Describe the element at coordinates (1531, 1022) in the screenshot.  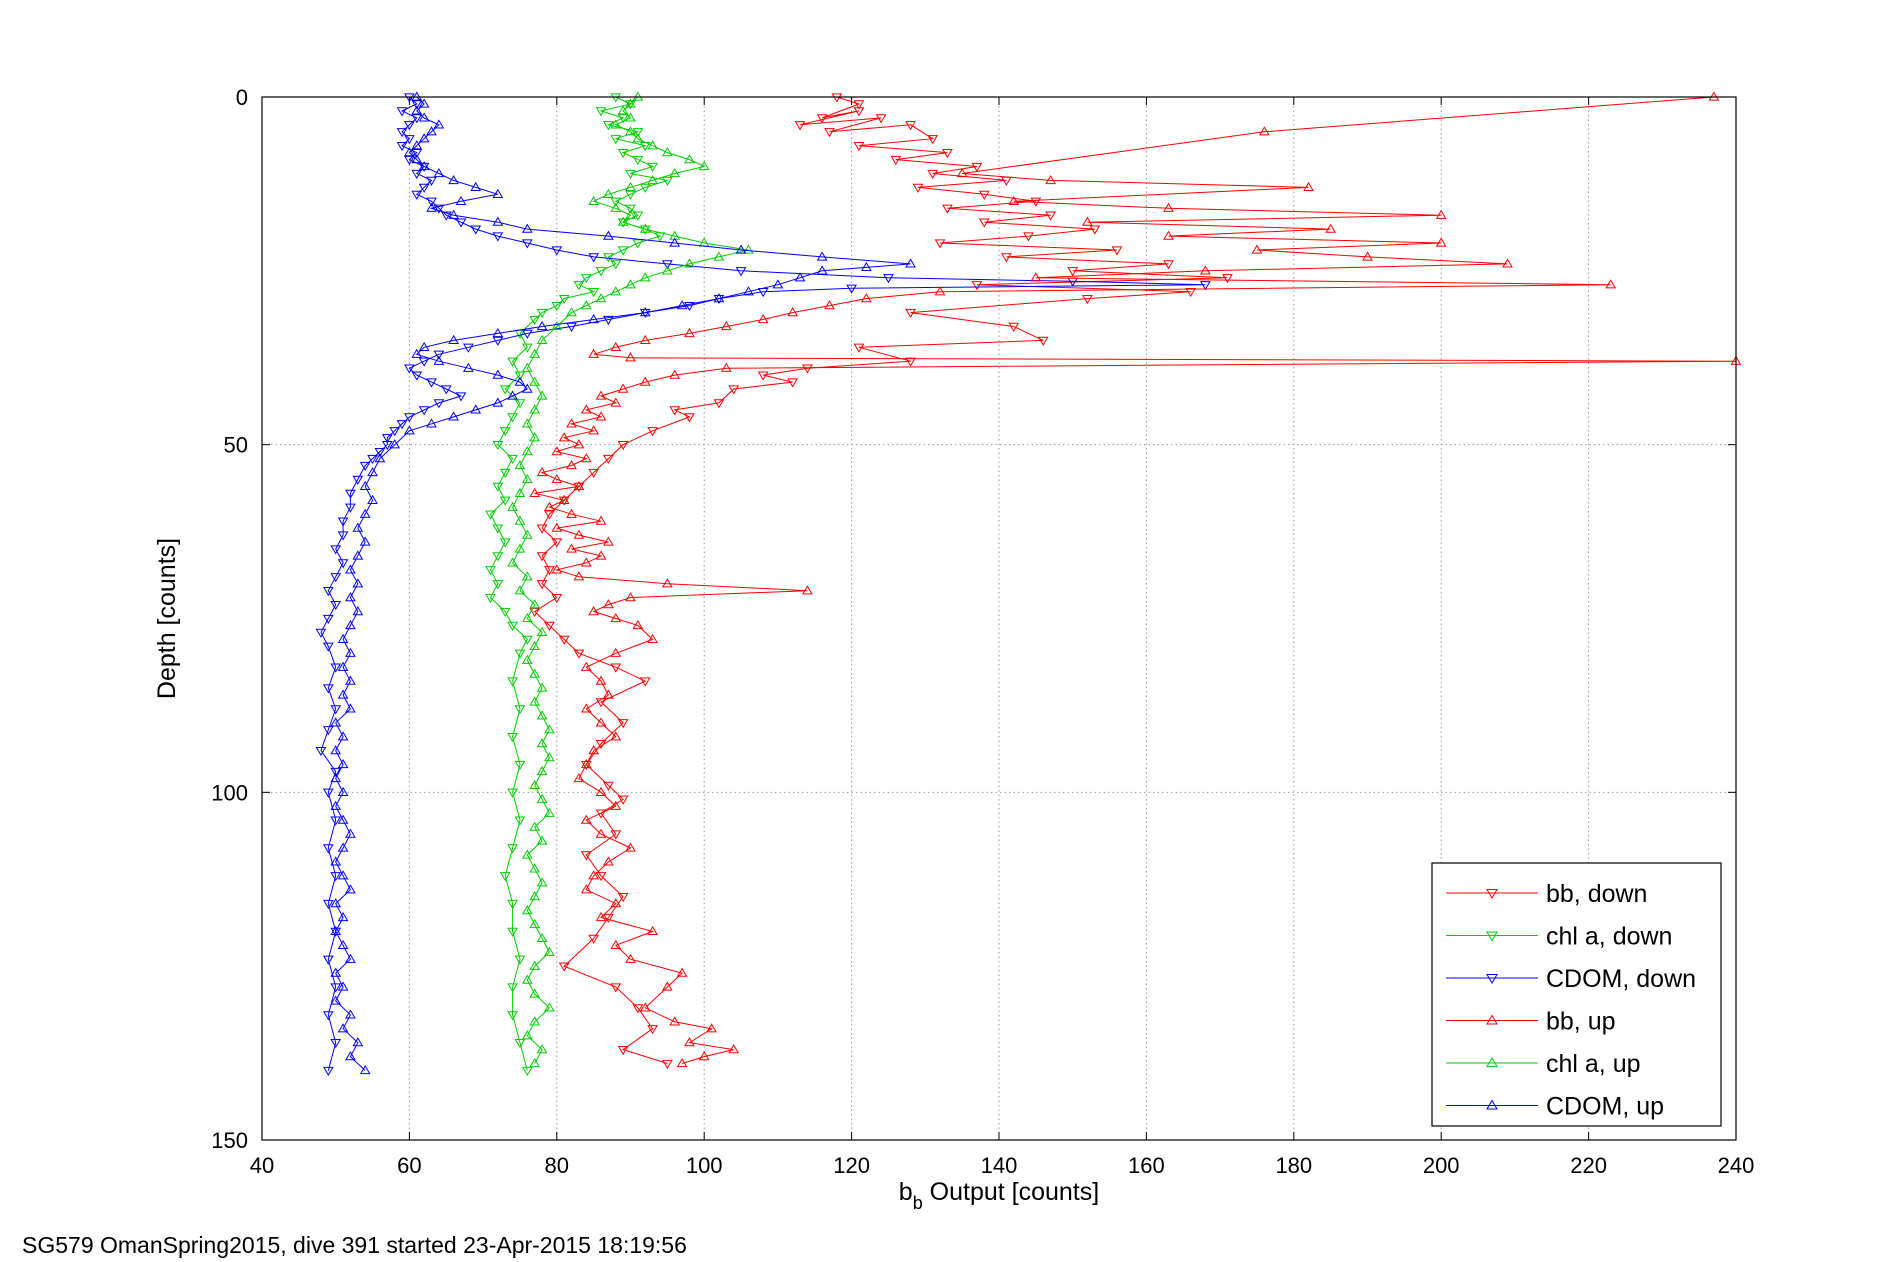
I see `legend-item: bb, up` at that location.